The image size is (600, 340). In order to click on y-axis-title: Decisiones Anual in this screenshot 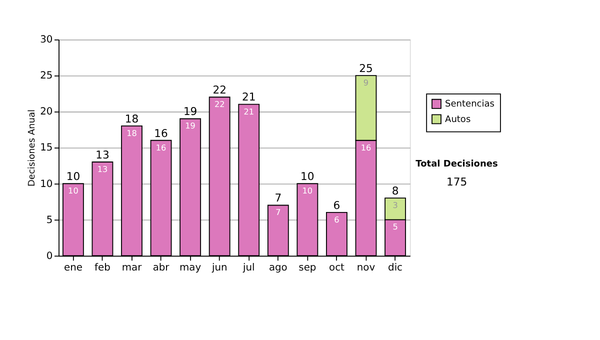, I will do `click(33, 148)`.